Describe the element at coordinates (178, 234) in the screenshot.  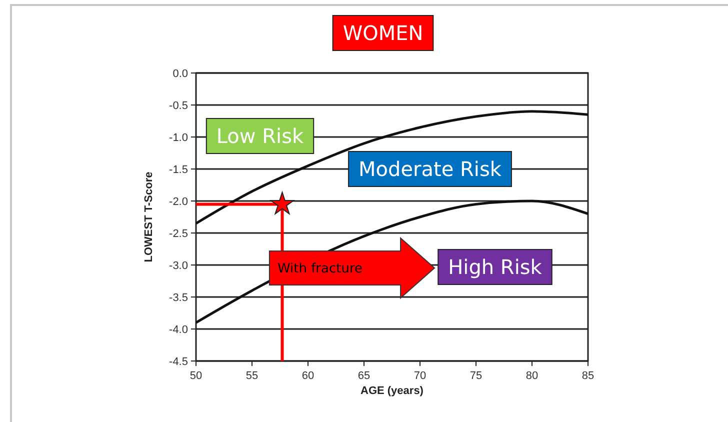
I see `y-tick-label: -2.5` at that location.